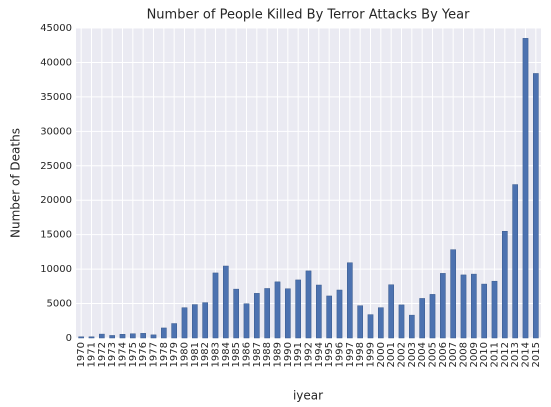 Image resolution: width=551 pixels, height=407 pixels. I want to click on x-tick-label: 2002, so click(402, 354).